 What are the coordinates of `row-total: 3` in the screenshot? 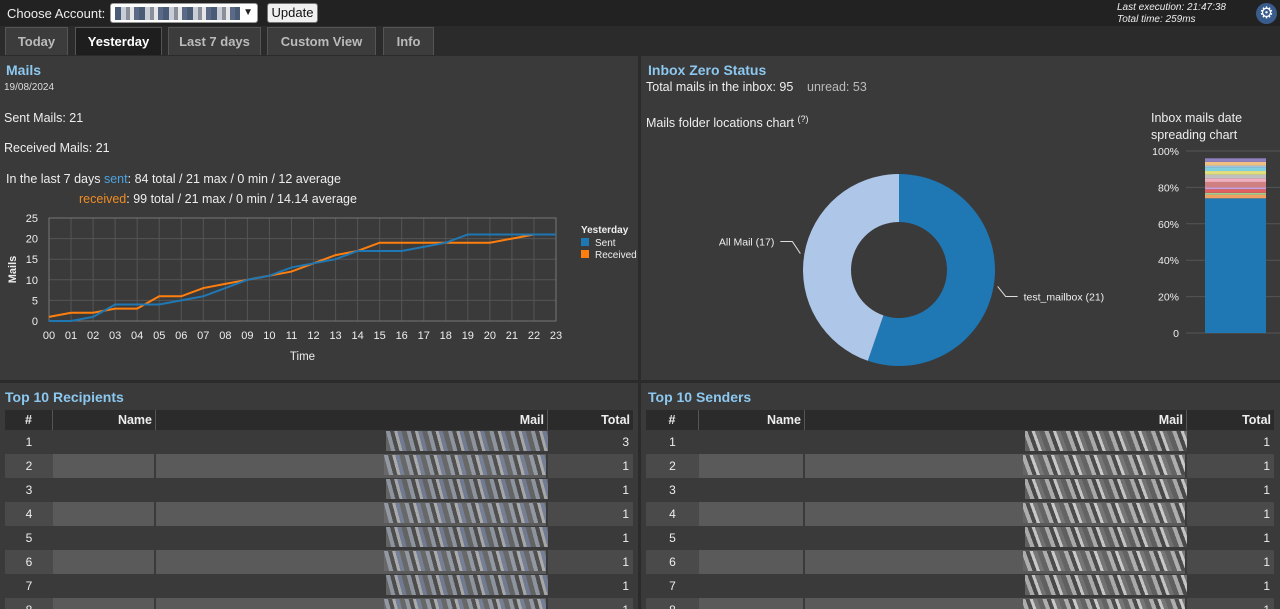 It's located at (590, 442).